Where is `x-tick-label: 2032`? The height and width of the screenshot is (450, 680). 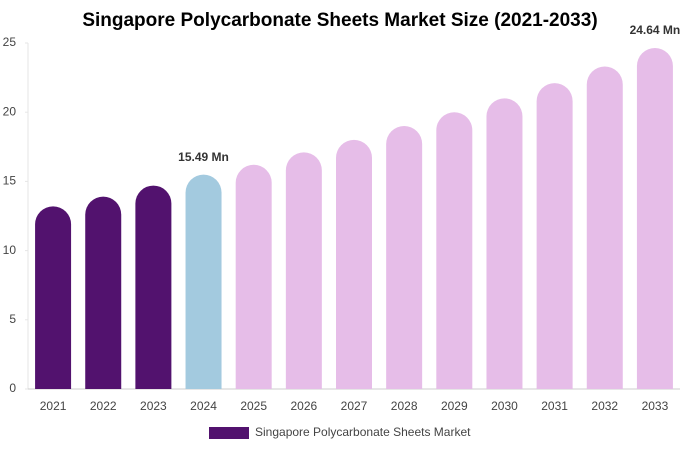 x-tick-label: 2032 is located at coordinates (604, 406).